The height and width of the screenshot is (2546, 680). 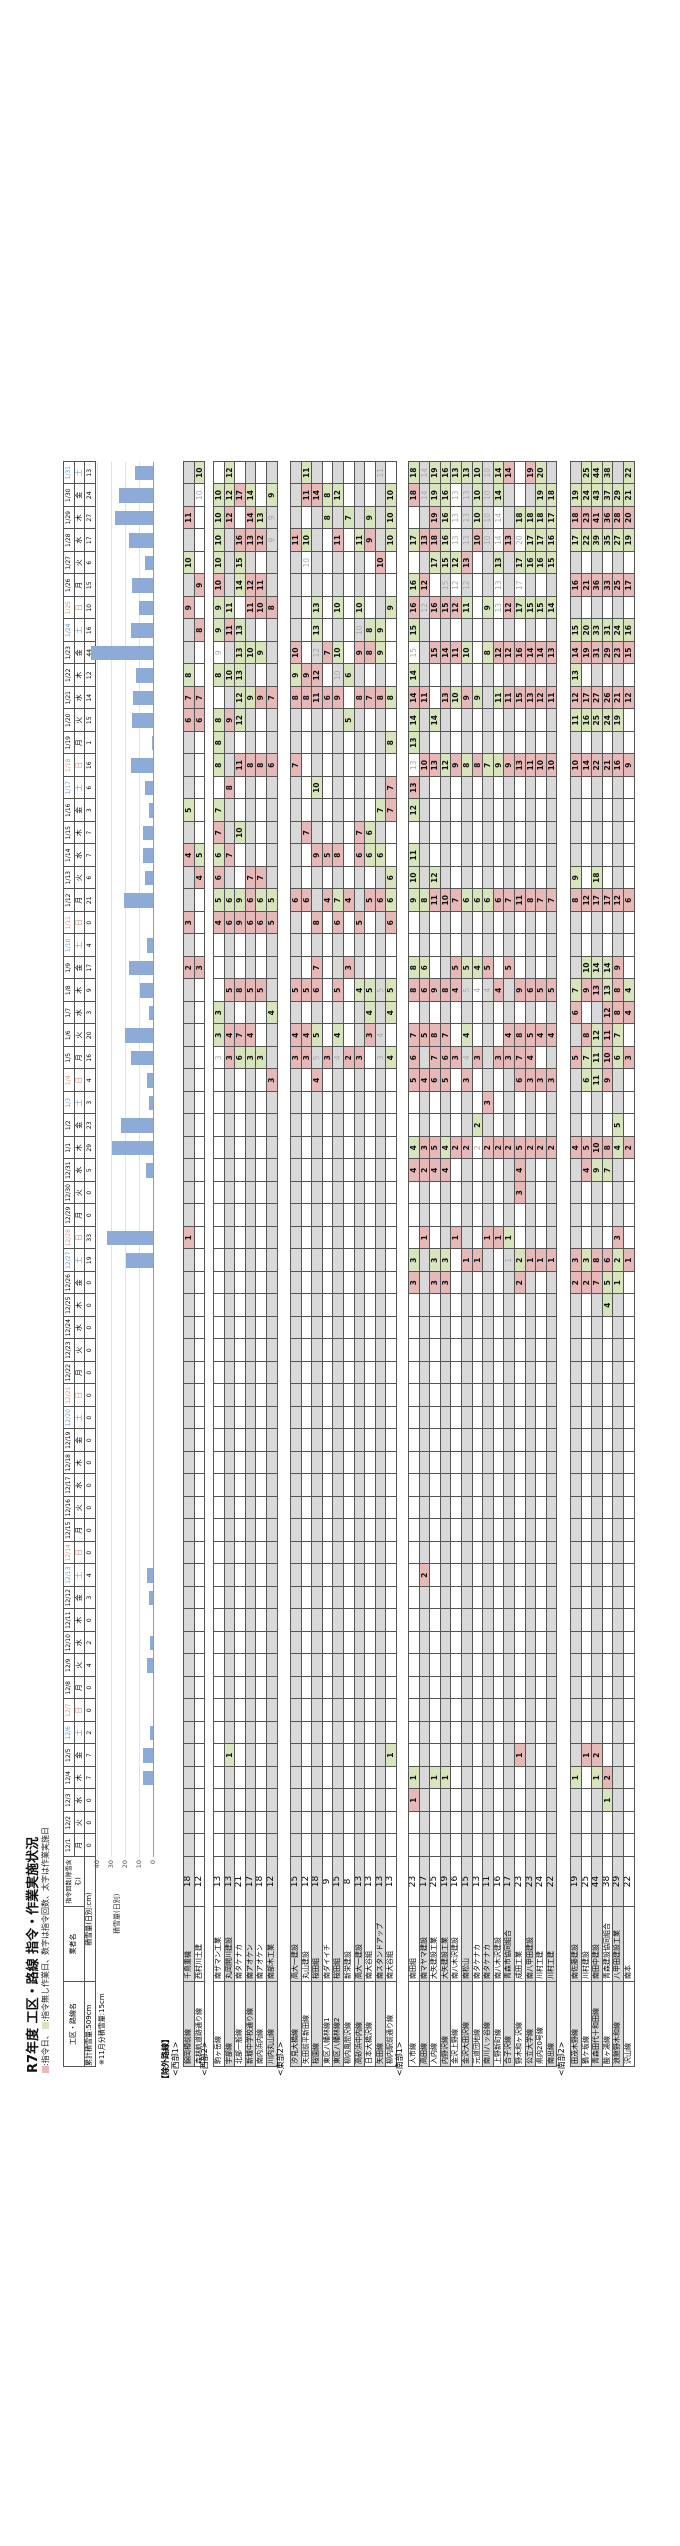 I want to click on day-cell: 6, so click(x=296, y=900).